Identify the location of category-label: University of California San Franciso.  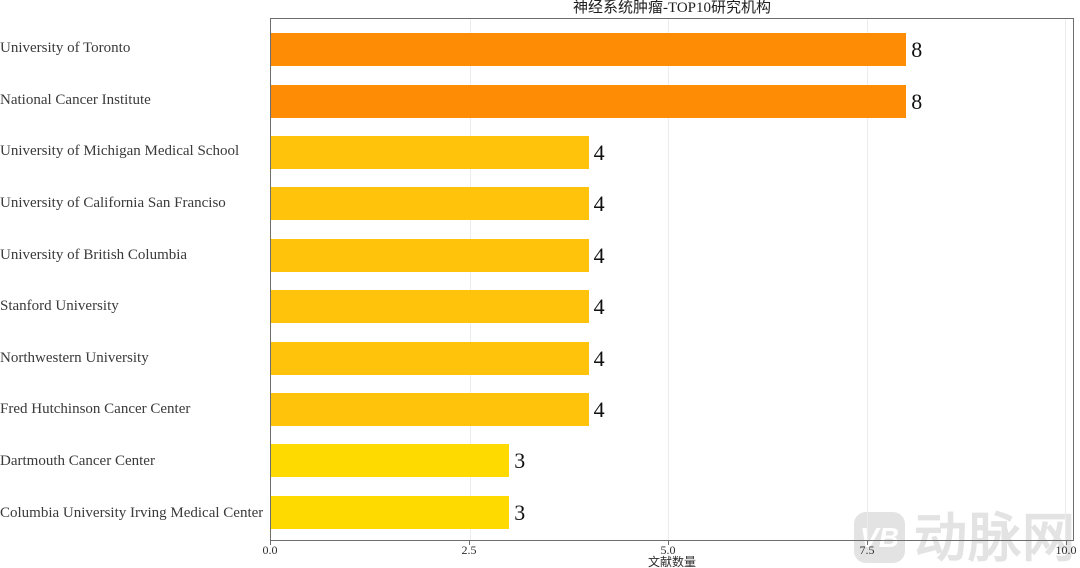
(113, 203).